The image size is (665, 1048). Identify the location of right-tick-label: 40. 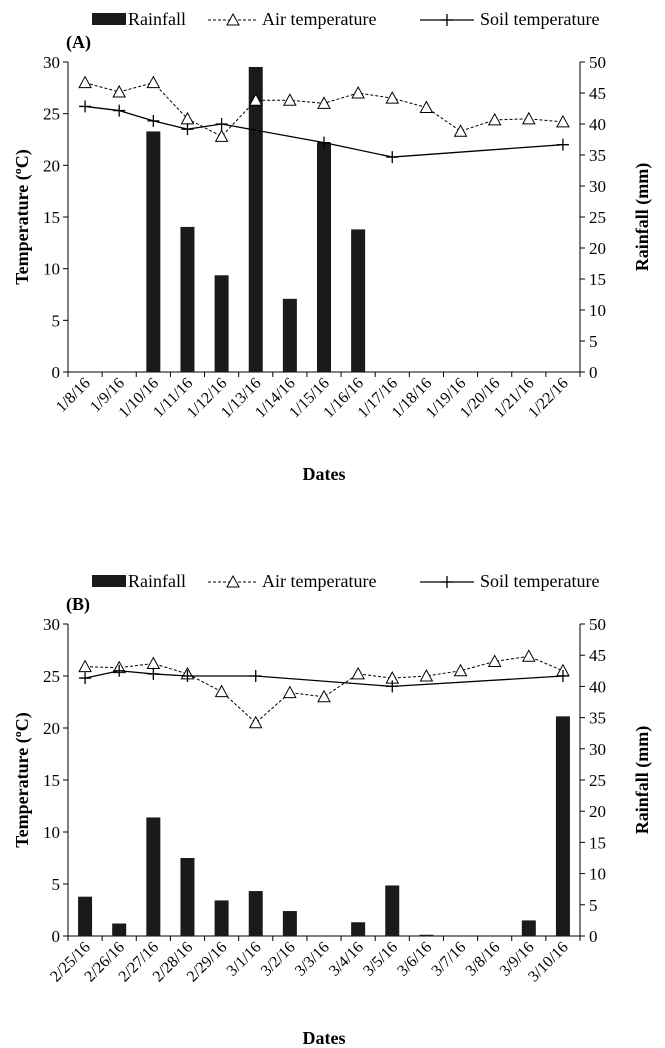
(597, 686).